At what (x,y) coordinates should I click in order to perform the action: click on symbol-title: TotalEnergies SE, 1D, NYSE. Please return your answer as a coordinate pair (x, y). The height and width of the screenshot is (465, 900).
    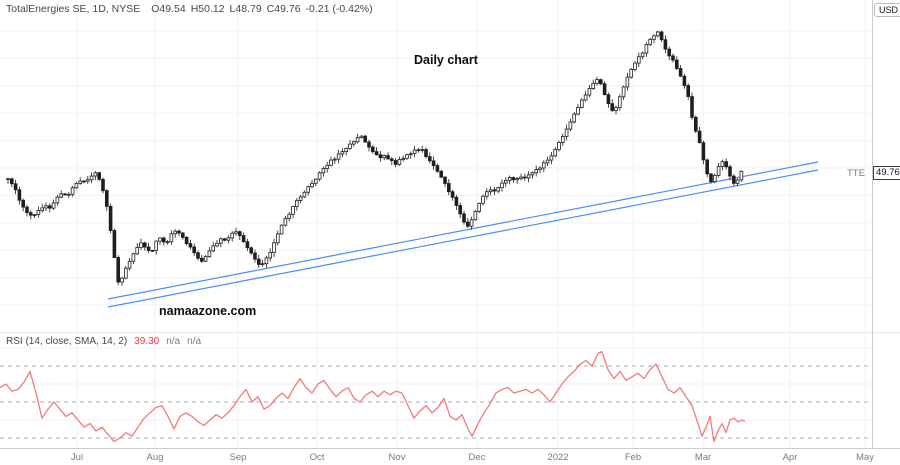
    Looking at the image, I should click on (73, 9).